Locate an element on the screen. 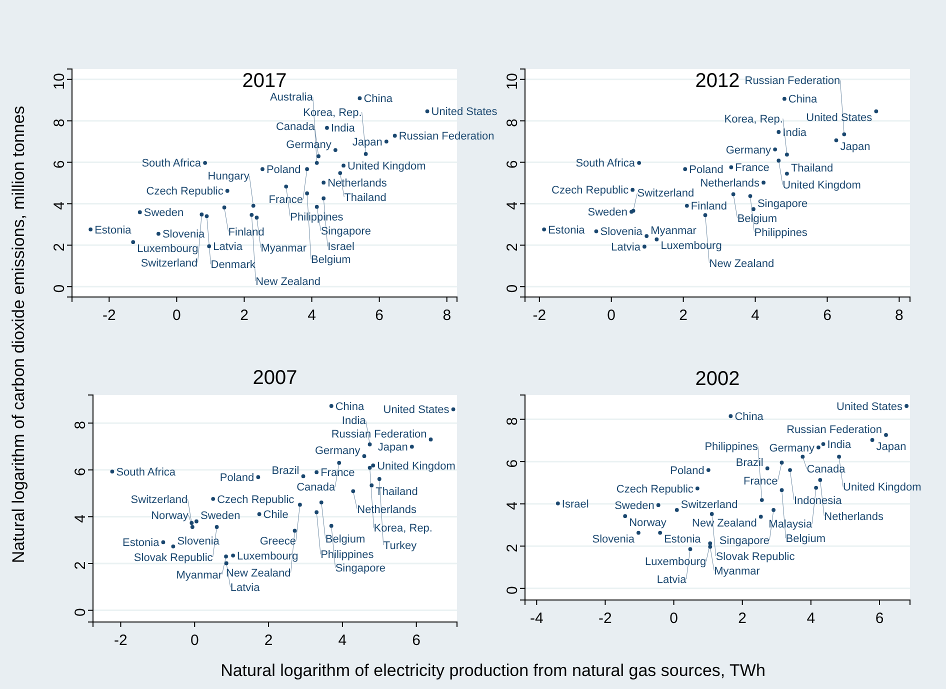  data-label: Finland is located at coordinates (246, 232).